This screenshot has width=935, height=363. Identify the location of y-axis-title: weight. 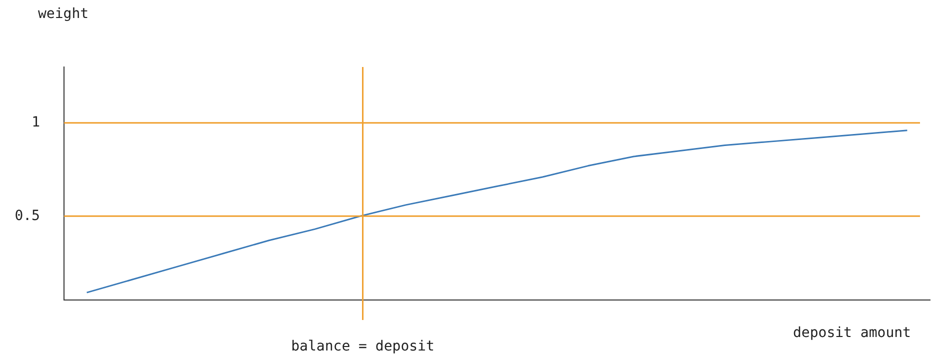
(63, 14).